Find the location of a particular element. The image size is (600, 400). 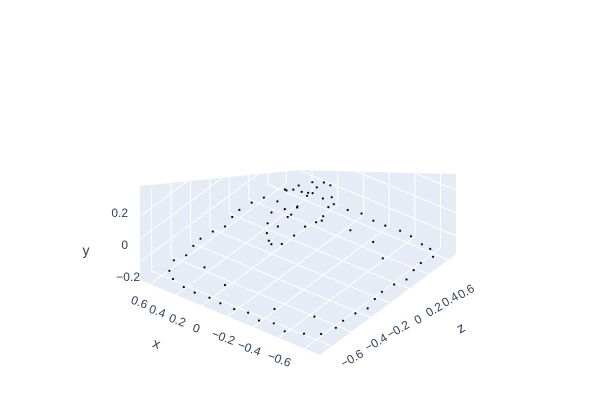

x-tick-label: −0.2 is located at coordinates (223, 337).